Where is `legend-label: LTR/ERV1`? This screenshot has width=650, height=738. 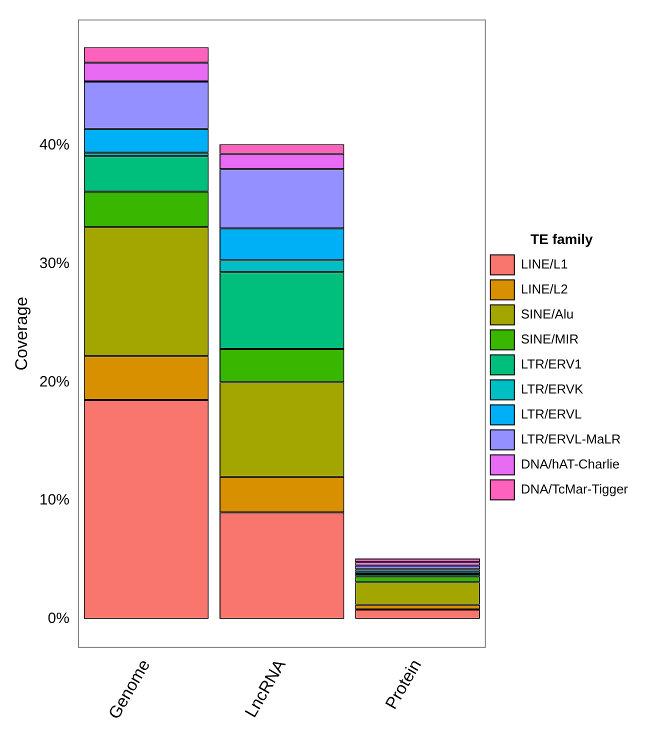 legend-label: LTR/ERV1 is located at coordinates (551, 364).